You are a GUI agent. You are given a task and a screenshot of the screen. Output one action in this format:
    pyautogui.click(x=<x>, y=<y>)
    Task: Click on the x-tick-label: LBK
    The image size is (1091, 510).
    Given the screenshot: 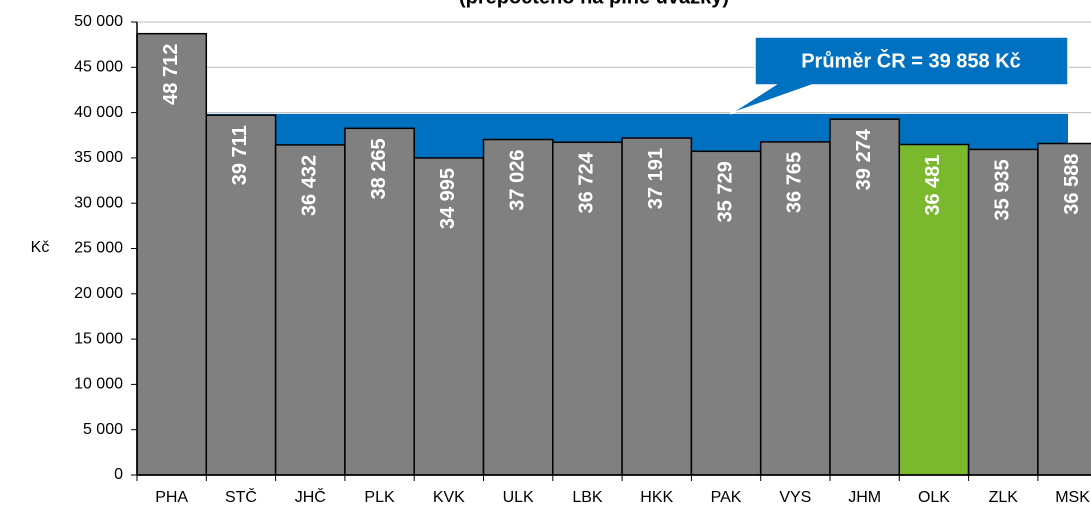 What is the action you would take?
    pyautogui.click(x=587, y=497)
    